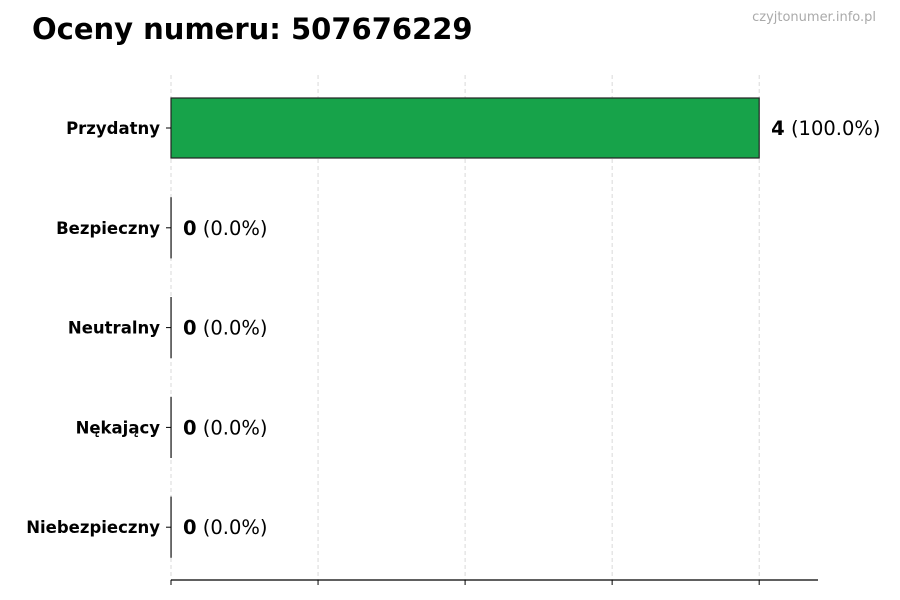  Describe the element at coordinates (93, 527) in the screenshot. I see `y-tick-label: Niebezpieczny` at that location.